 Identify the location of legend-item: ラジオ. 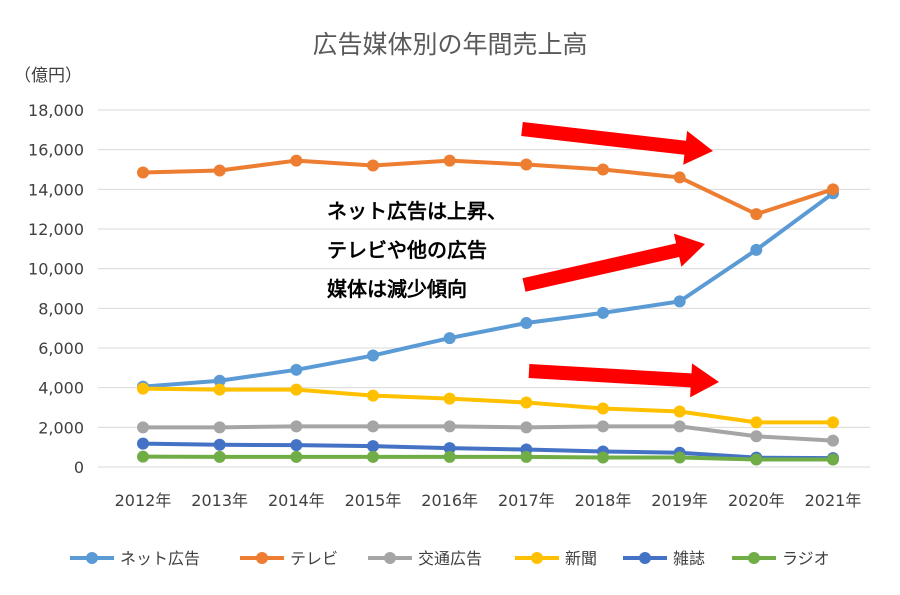
(781, 558).